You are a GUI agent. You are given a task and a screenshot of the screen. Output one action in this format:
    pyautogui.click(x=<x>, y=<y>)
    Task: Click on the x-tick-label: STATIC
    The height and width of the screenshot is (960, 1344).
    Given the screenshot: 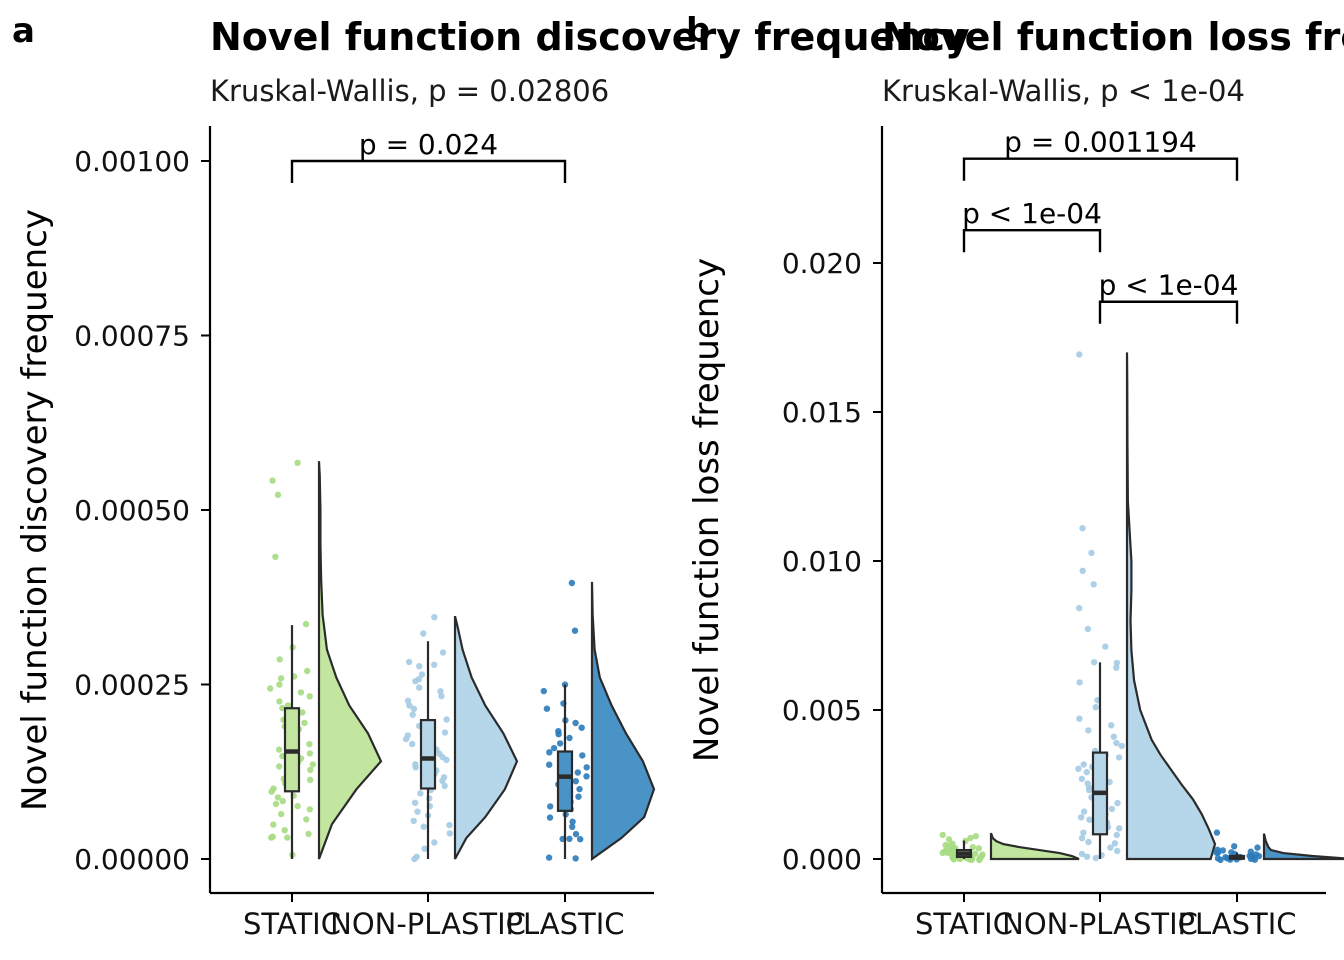 What is the action you would take?
    pyautogui.click(x=964, y=924)
    